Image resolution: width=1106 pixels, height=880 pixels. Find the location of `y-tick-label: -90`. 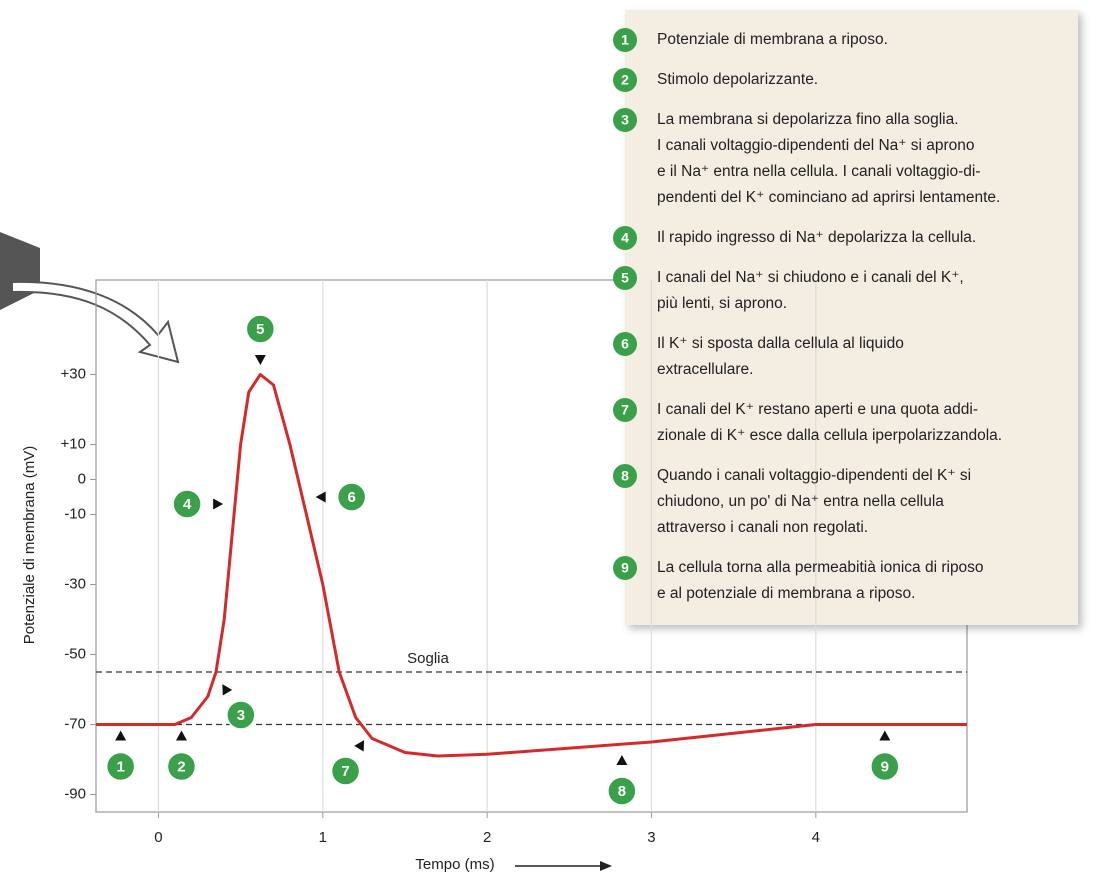

y-tick-label: -90 is located at coordinates (75, 793).